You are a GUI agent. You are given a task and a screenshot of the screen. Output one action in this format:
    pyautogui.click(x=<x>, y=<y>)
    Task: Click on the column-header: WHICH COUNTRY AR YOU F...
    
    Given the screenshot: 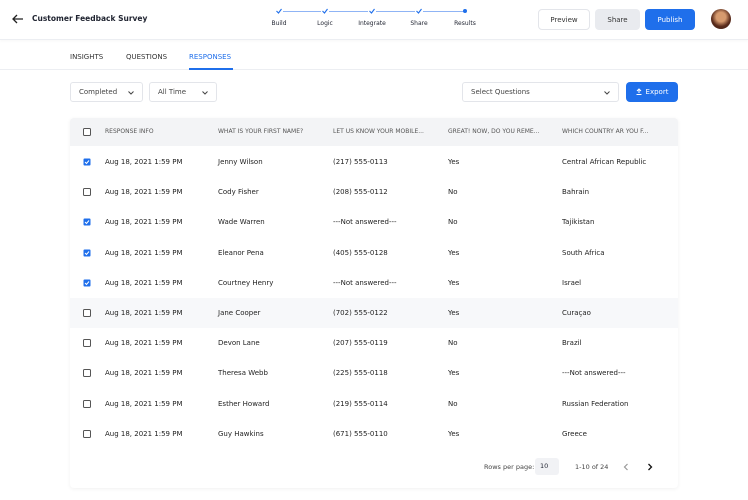 What is the action you would take?
    pyautogui.click(x=605, y=131)
    